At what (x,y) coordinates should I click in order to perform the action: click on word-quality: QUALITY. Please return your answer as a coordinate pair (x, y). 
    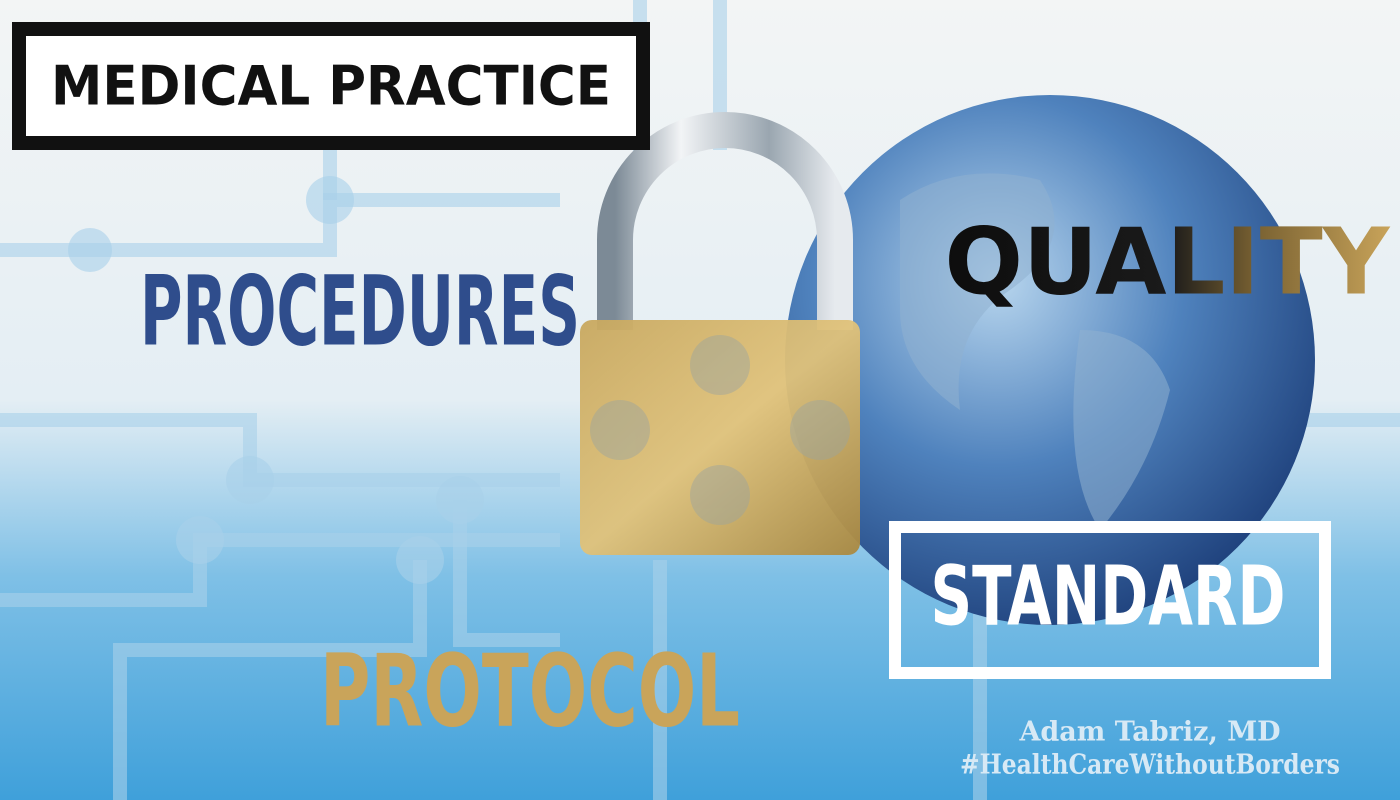
    Looking at the image, I should click on (1168, 261).